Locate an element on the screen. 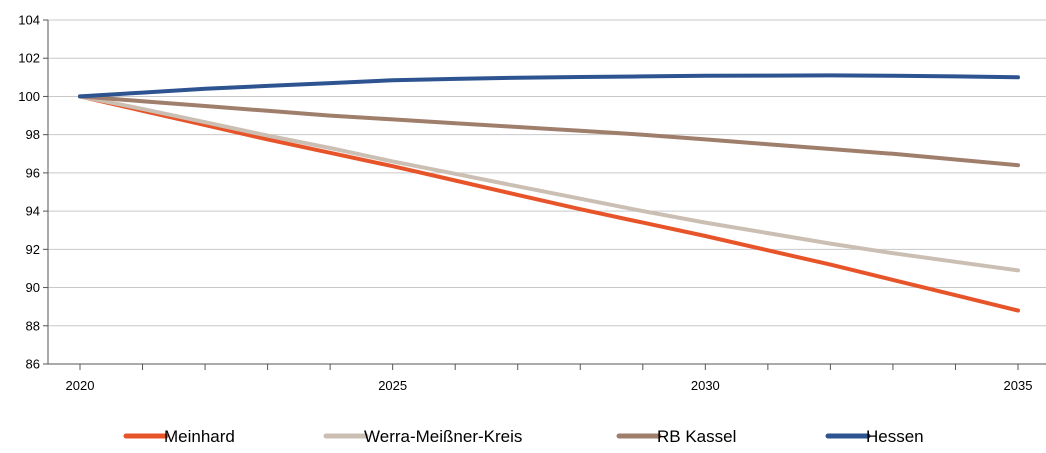  series-line-hessen is located at coordinates (549, 86).